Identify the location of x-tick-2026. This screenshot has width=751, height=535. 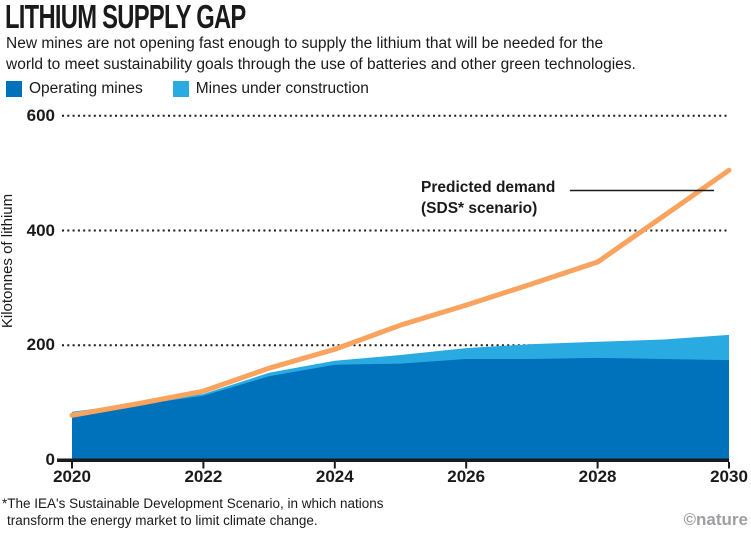
(466, 465).